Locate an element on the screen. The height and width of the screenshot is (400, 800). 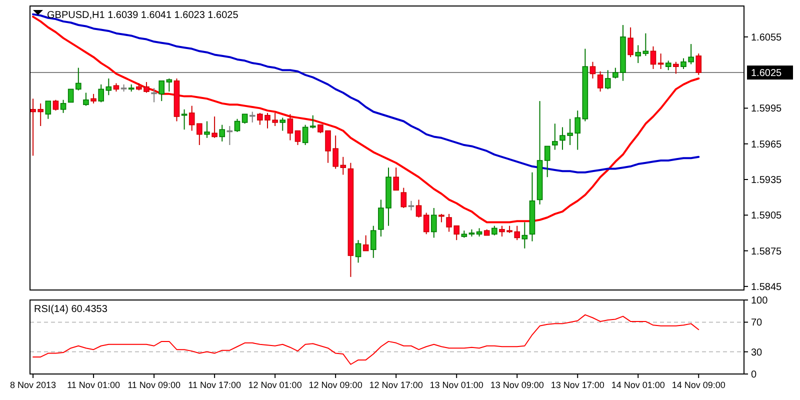
y-tick-label: 1.5875 is located at coordinates (766, 252).